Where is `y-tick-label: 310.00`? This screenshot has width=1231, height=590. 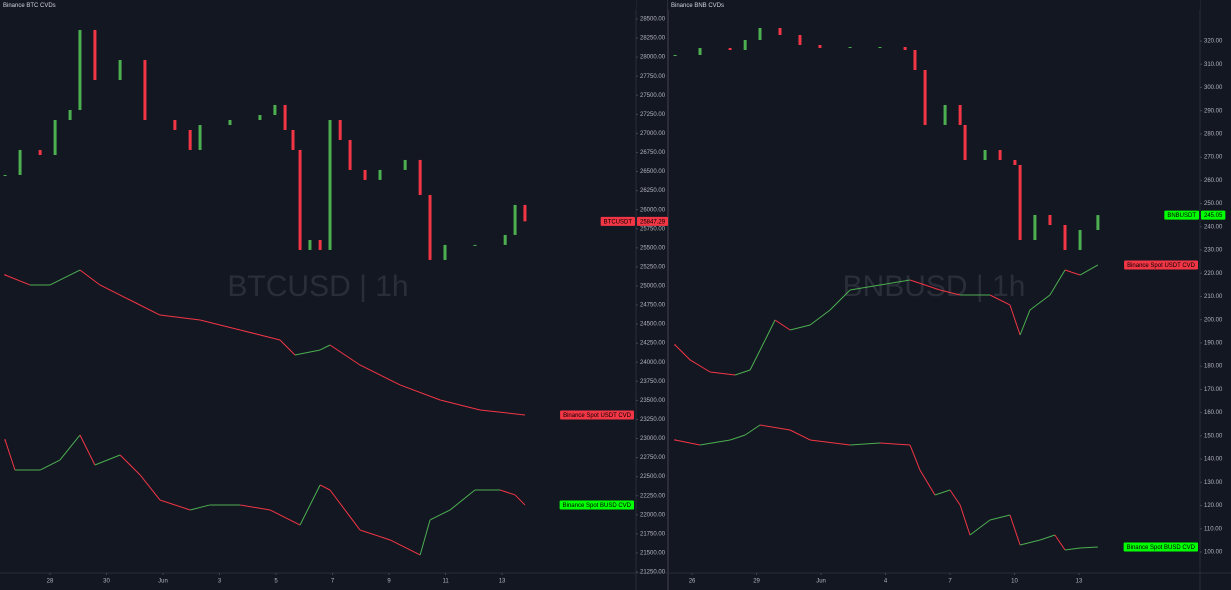 y-tick-label: 310.00 is located at coordinates (1213, 65).